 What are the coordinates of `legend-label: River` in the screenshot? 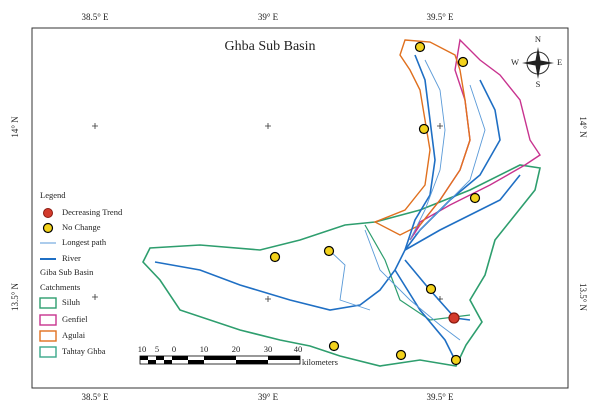 It's located at (71, 258).